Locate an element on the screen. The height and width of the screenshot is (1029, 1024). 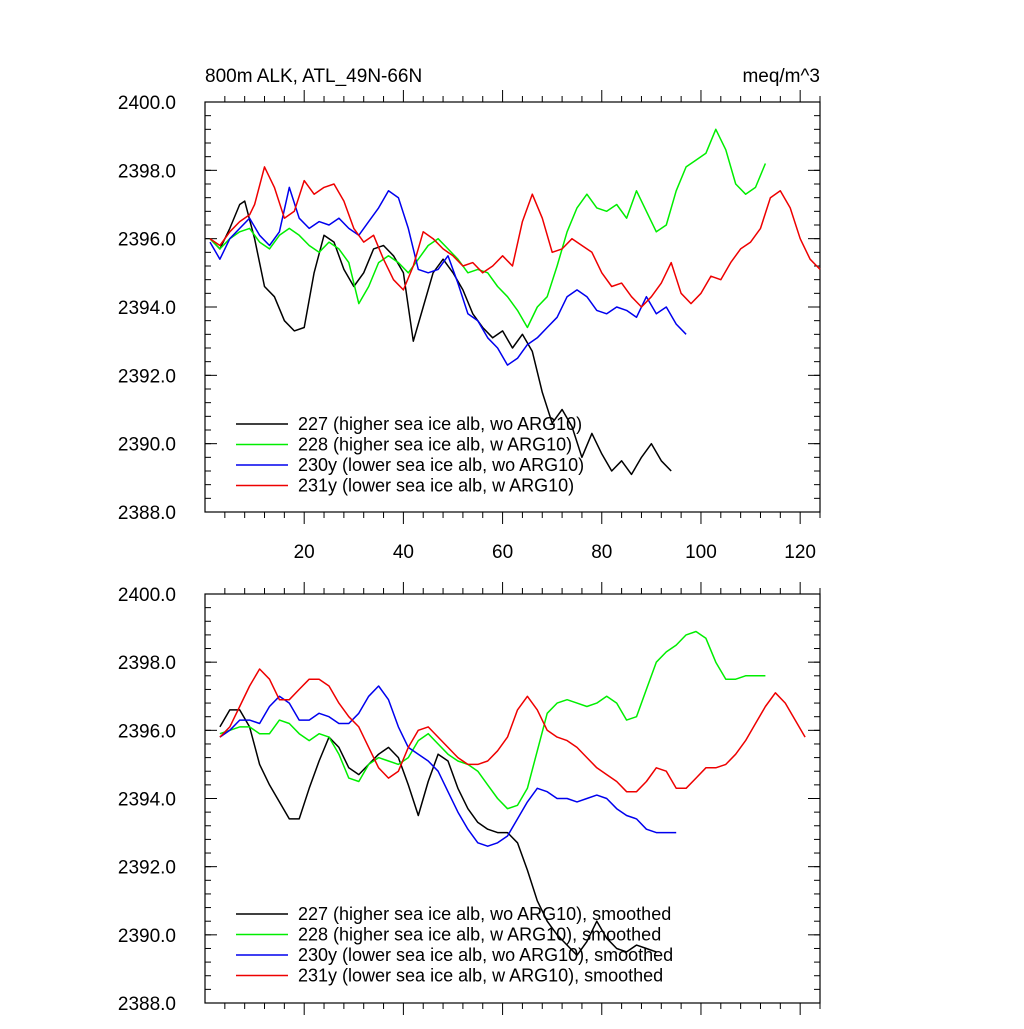
legend-label-228: 228 (higher sea ice alb, w ARG10) is located at coordinates (435, 445).